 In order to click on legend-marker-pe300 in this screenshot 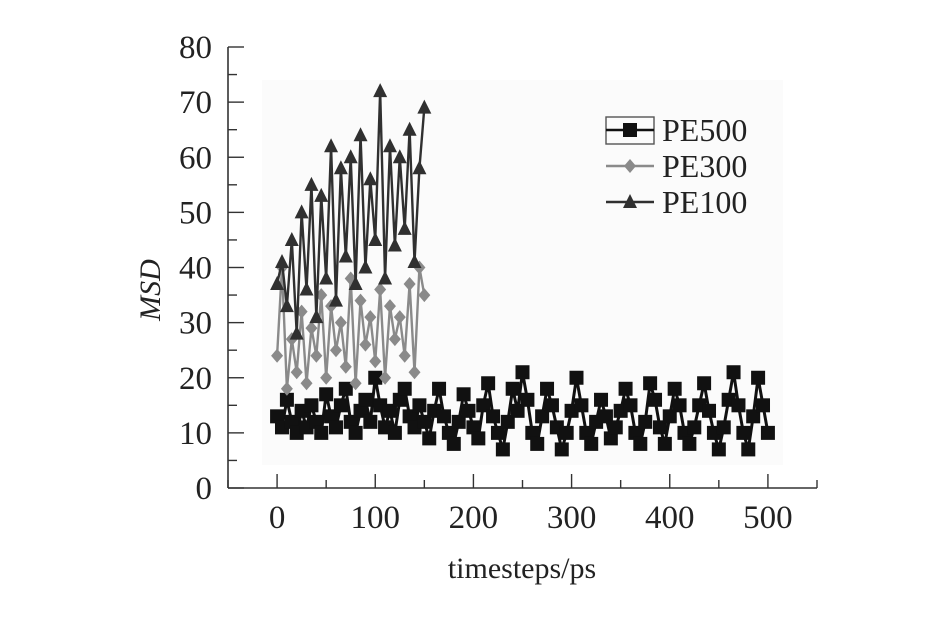, I will do `click(630, 166)`.